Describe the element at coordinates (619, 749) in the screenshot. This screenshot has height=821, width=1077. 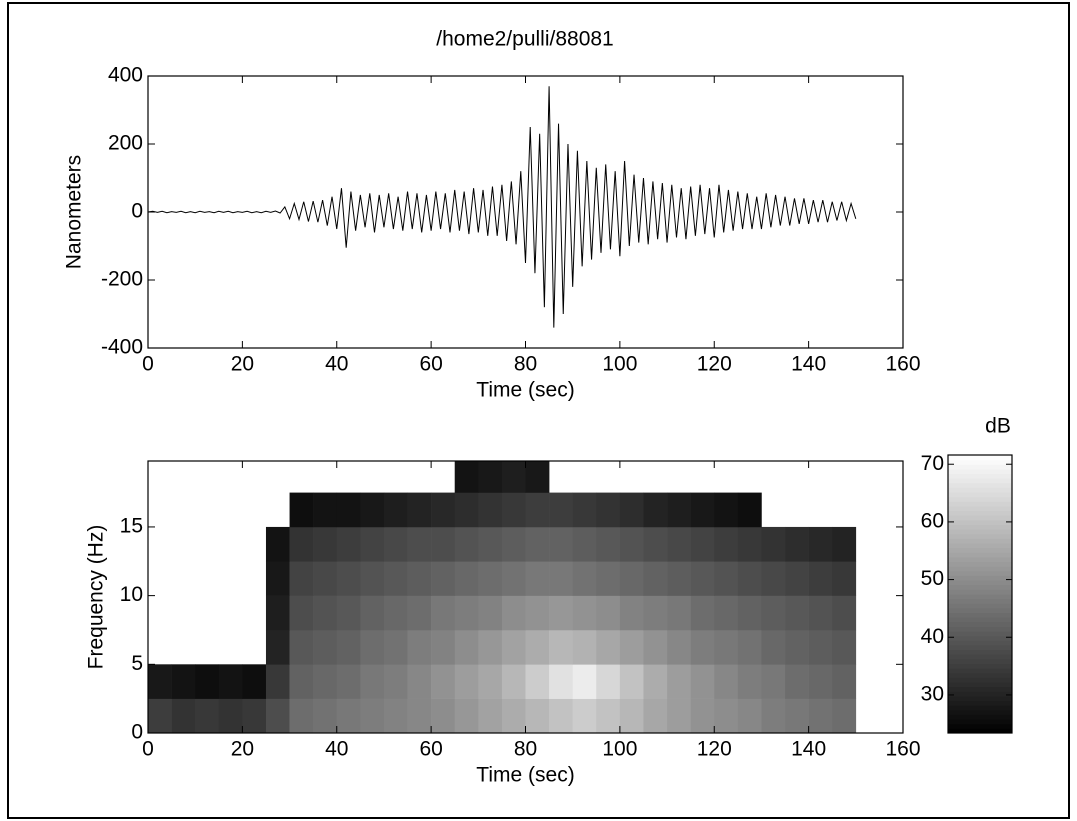
I see `x-tick-label: 100` at that location.